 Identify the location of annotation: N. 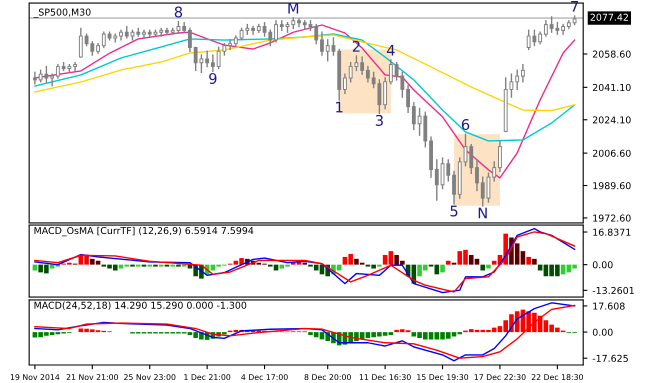
(482, 213).